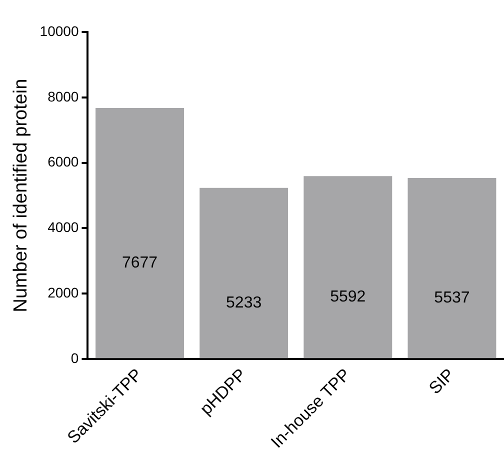 The height and width of the screenshot is (463, 504). What do you see at coordinates (59, 30) in the screenshot?
I see `y-tick-label: 10000` at bounding box center [59, 30].